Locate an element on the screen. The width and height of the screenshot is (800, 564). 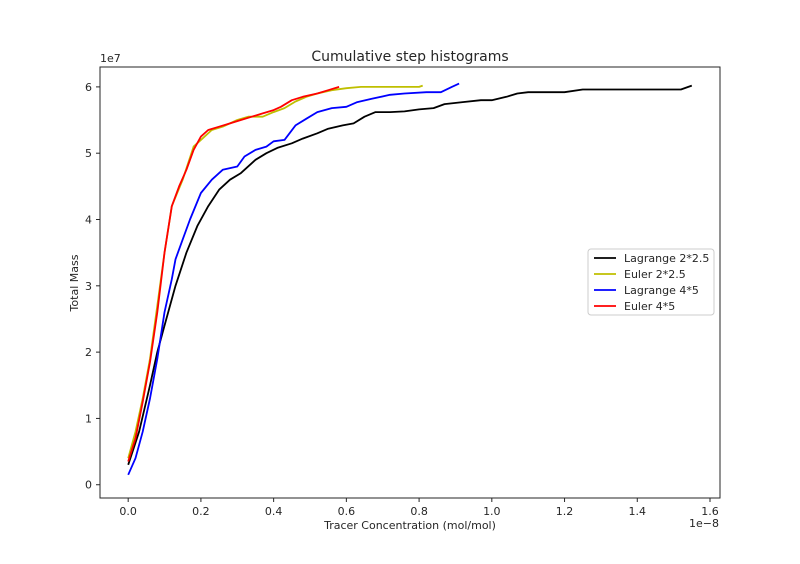
x-tick-label: 0.0 is located at coordinates (128, 511).